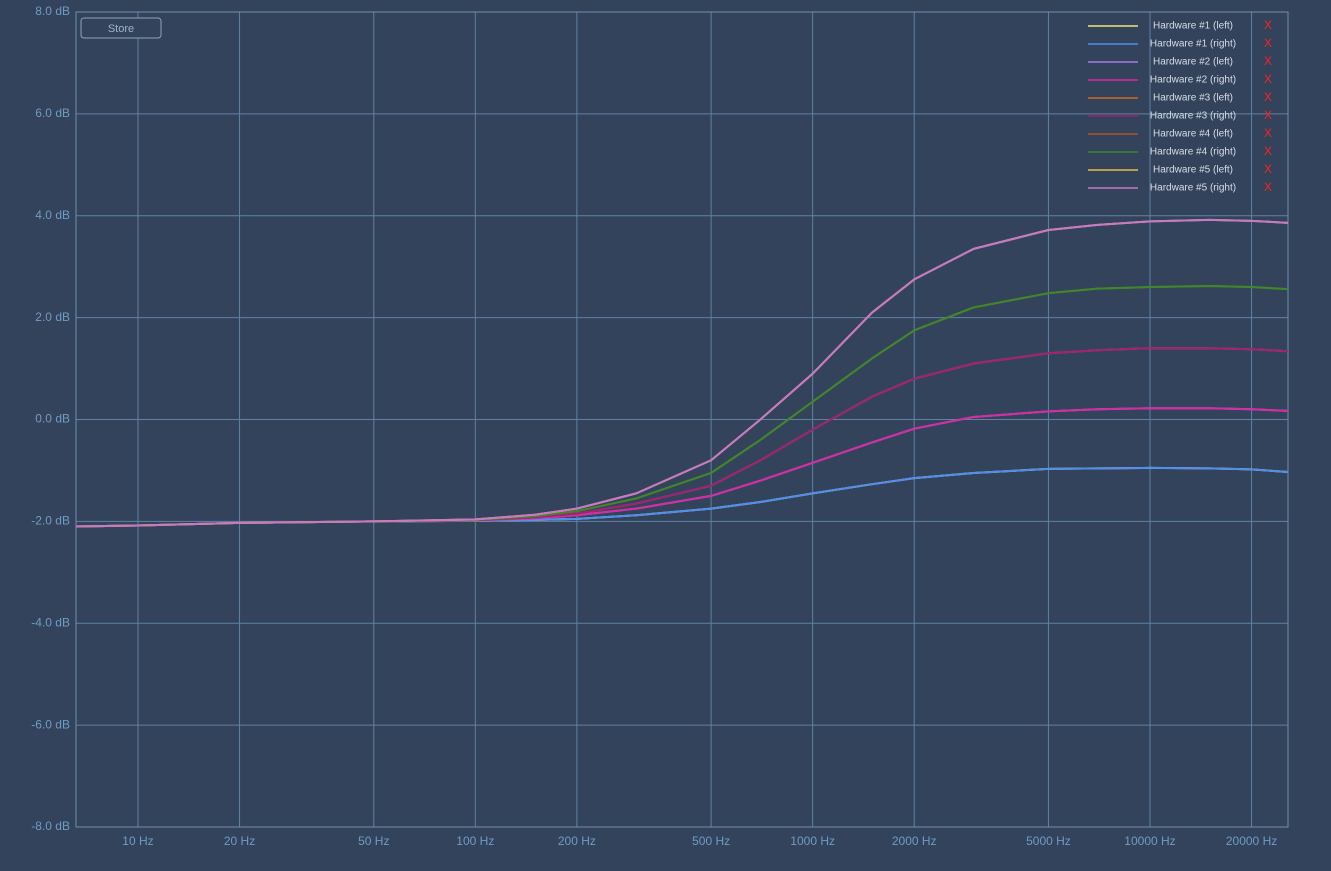 This screenshot has width=1331, height=871. Describe the element at coordinates (50, 622) in the screenshot. I see `y-tick-label: -4.0 dB` at that location.